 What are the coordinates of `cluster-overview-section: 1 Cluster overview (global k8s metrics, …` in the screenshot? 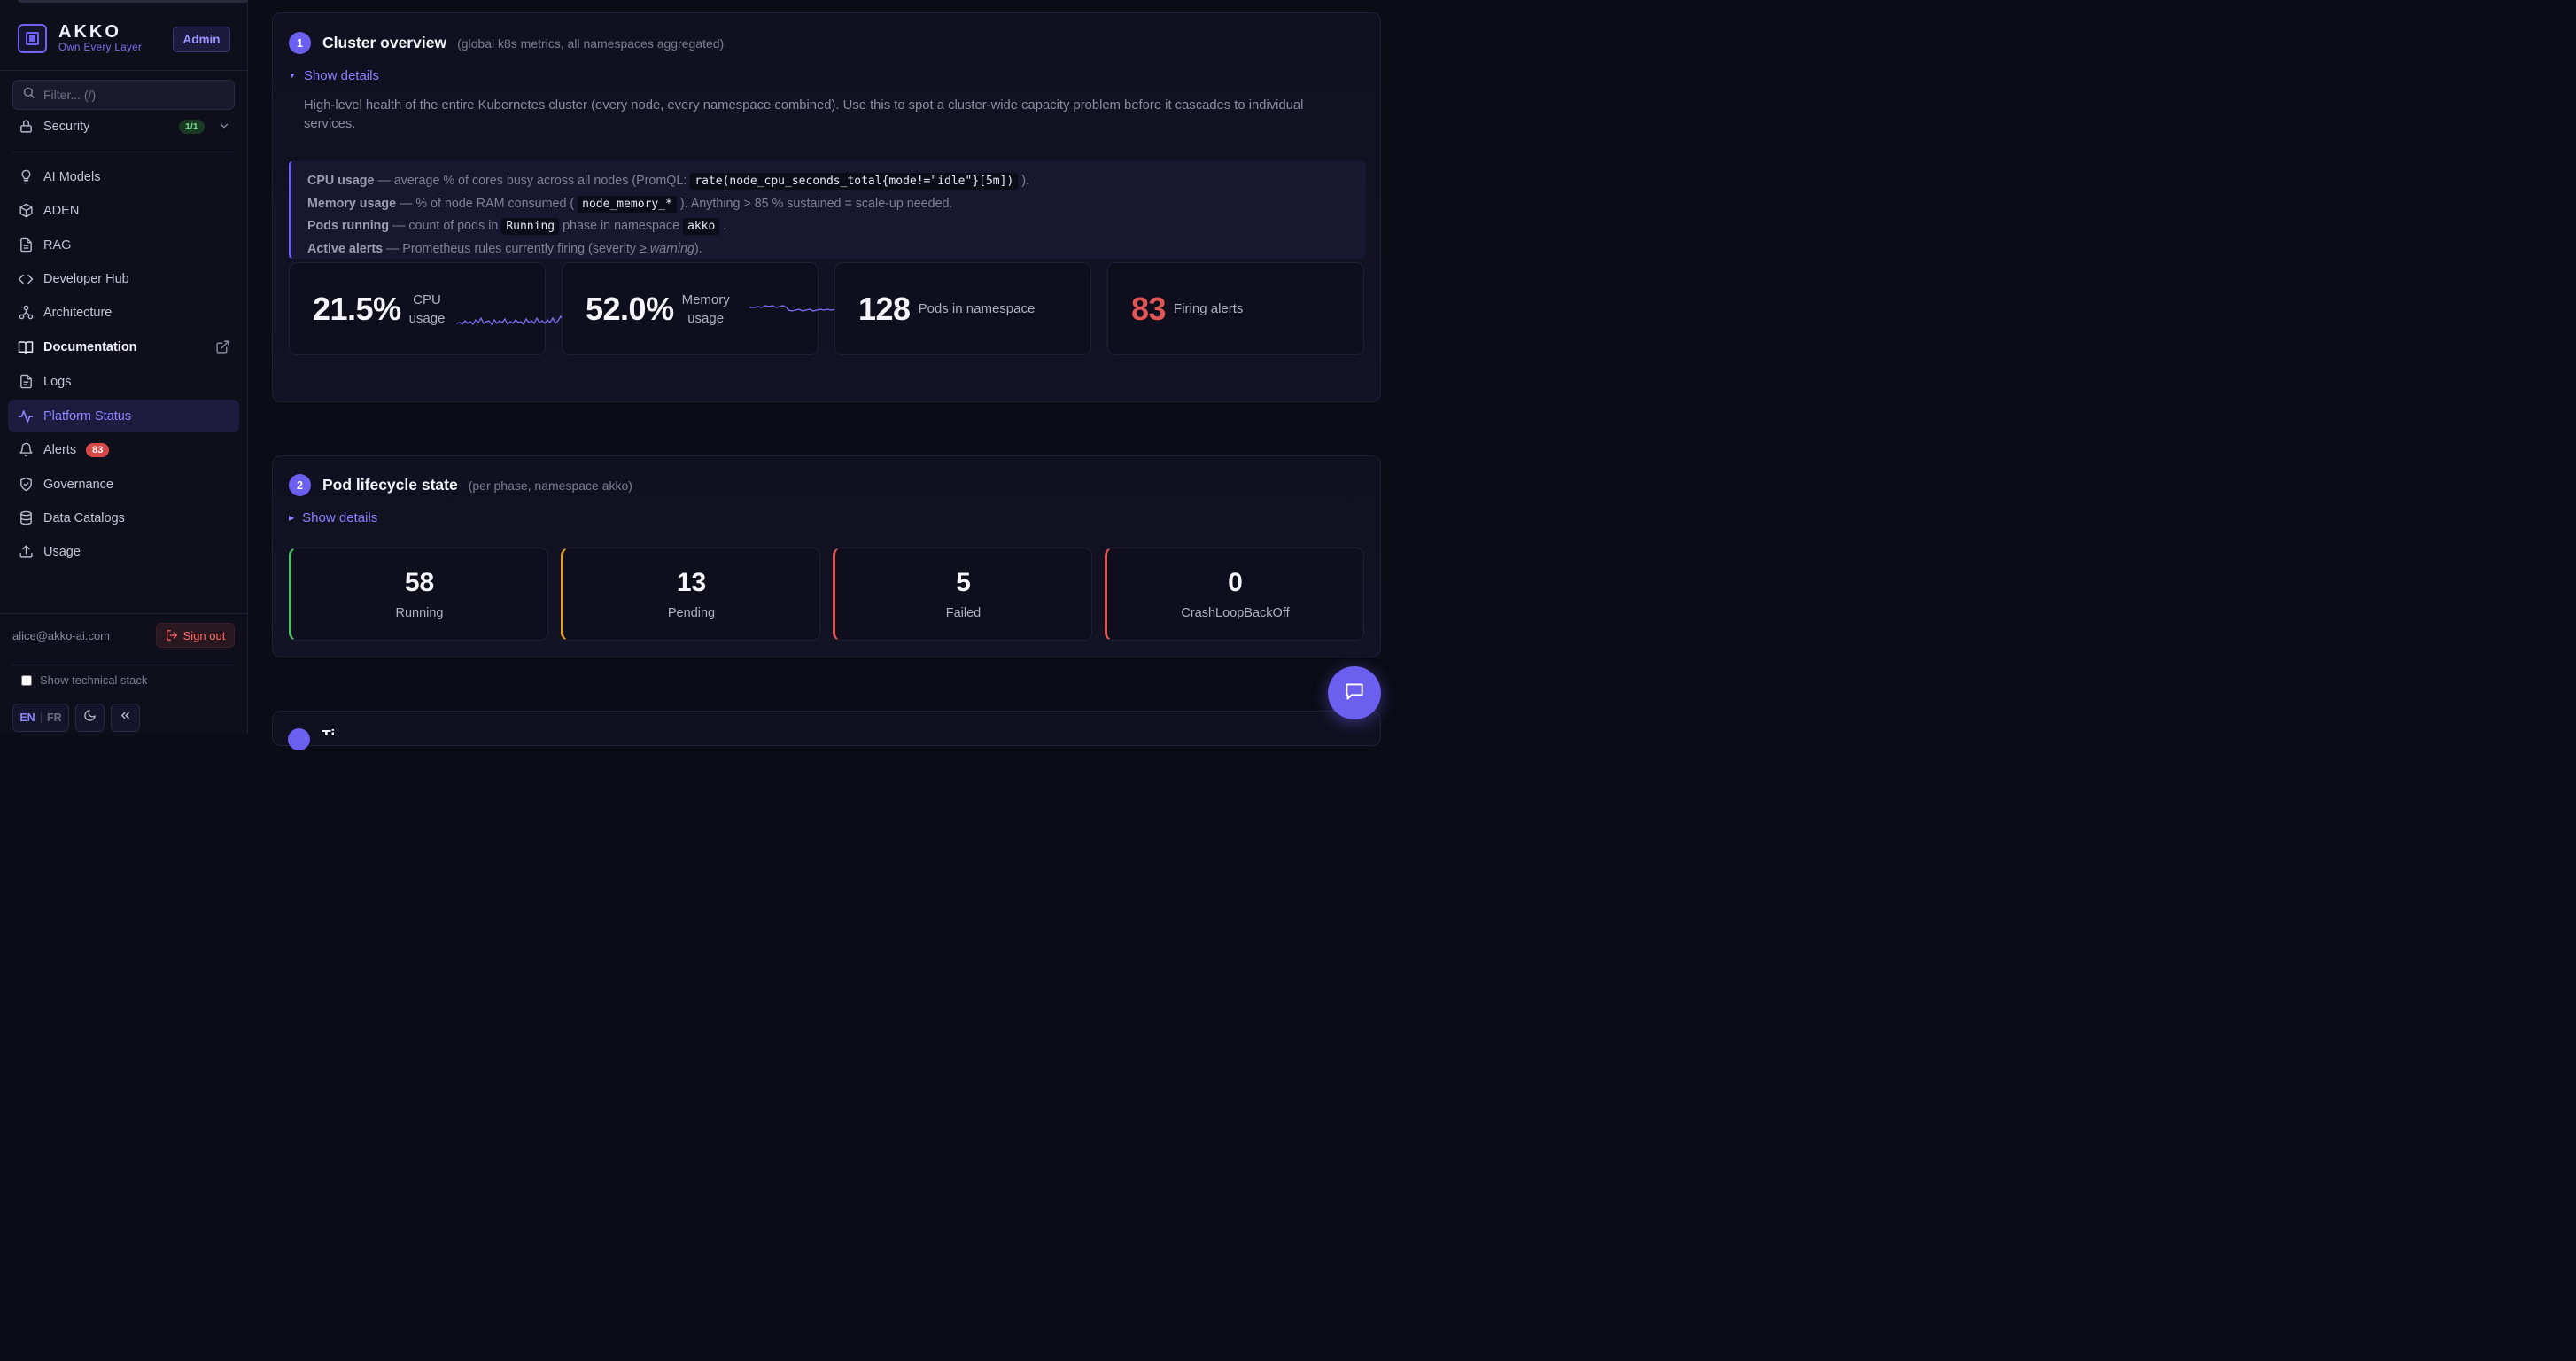 It's located at (826, 207).